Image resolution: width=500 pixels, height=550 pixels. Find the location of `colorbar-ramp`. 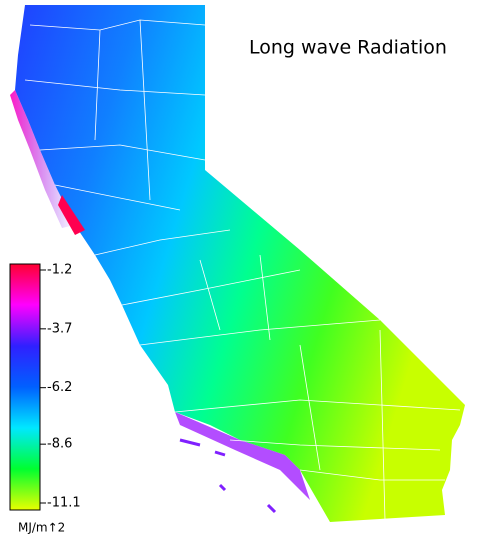

colorbar-ramp is located at coordinates (25, 387).